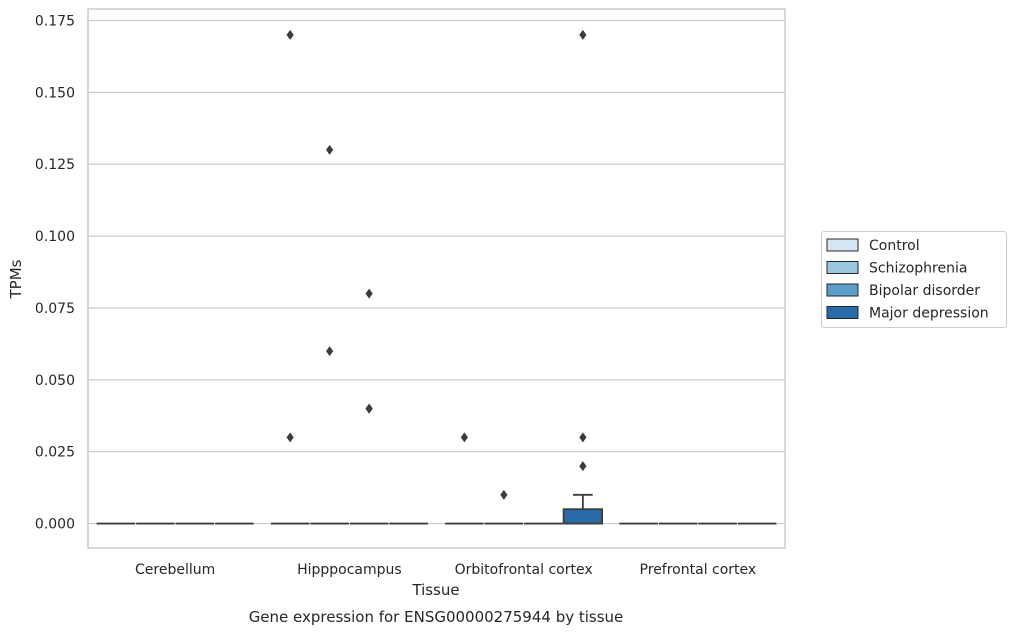 This screenshot has height=634, width=1017. What do you see at coordinates (924, 291) in the screenshot?
I see `legend-label: Bipolar disorder` at bounding box center [924, 291].